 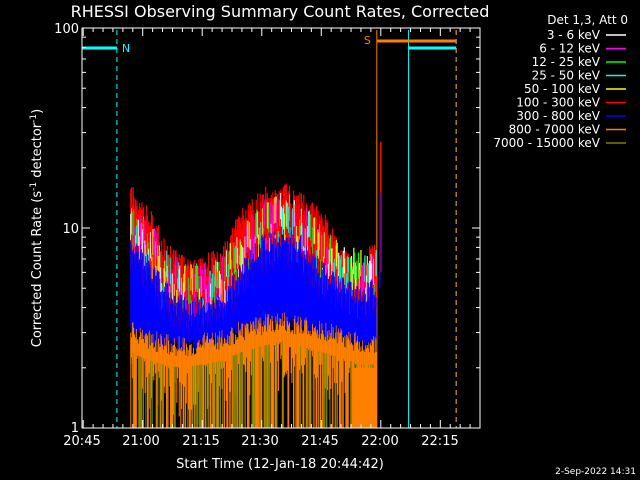 What do you see at coordinates (200, 441) in the screenshot?
I see `x-tick-label: 21:15` at bounding box center [200, 441].